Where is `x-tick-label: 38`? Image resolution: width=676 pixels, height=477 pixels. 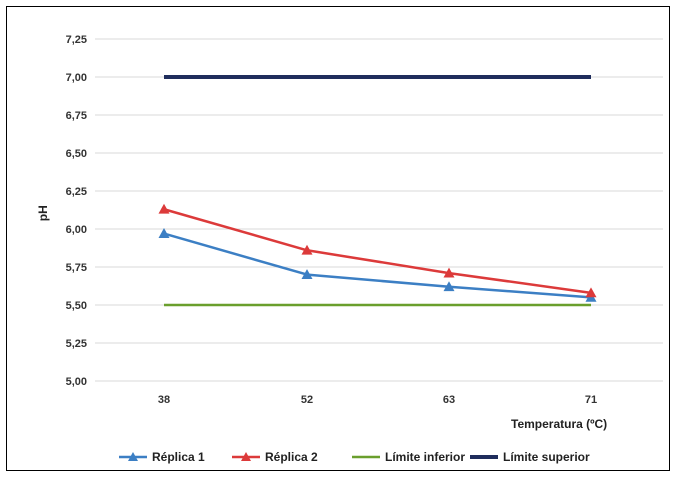
x-tick-label: 38 is located at coordinates (164, 400).